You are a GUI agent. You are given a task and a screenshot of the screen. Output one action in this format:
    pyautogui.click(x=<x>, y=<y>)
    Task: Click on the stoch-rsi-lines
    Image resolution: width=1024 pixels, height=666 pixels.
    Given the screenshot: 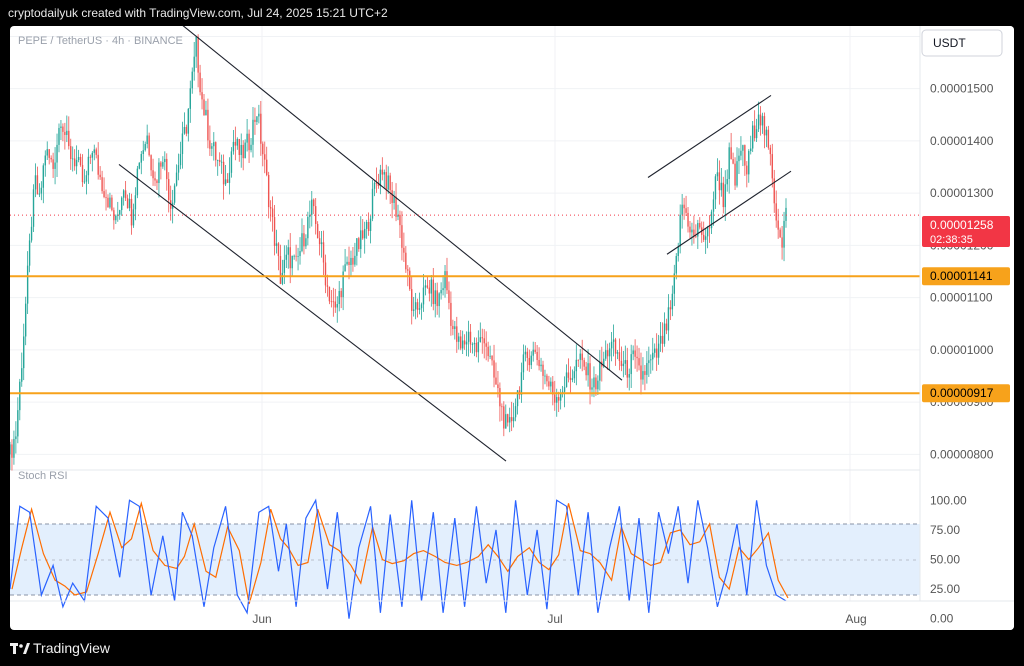 What is the action you would take?
    pyautogui.click(x=399, y=558)
    